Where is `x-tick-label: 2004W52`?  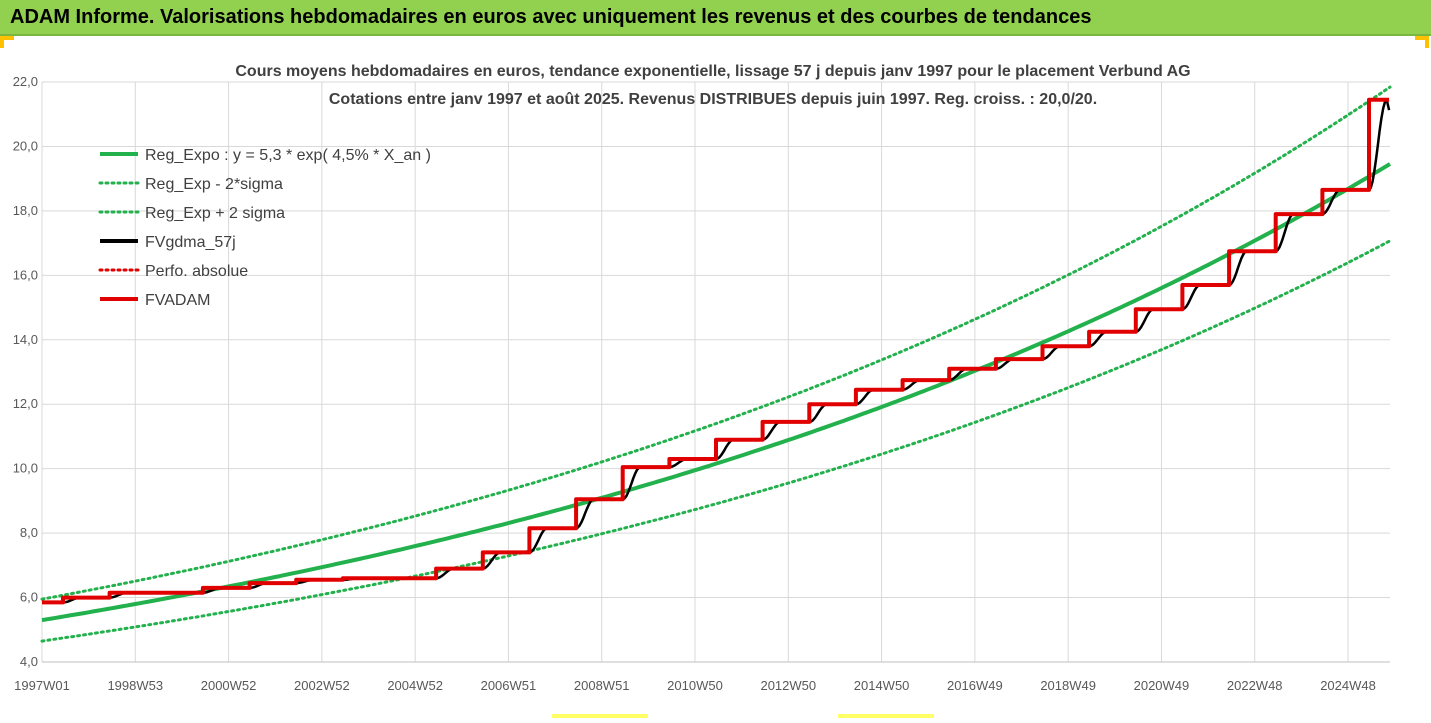 x-tick-label: 2004W52 is located at coordinates (415, 685).